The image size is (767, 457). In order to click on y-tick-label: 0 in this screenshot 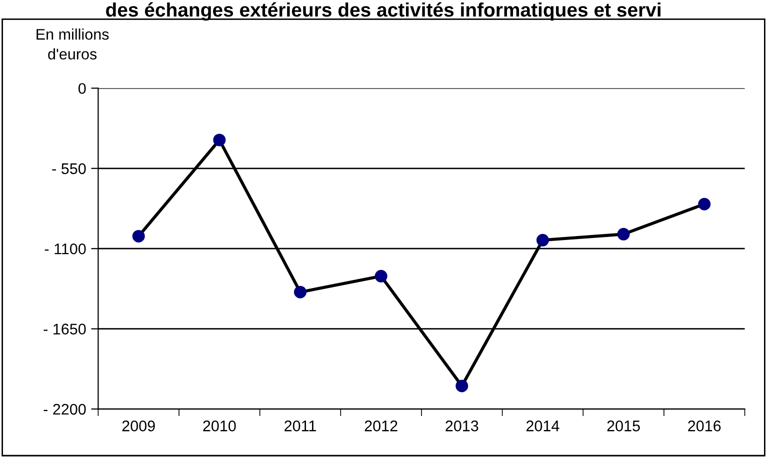, I will do `click(82, 88)`.